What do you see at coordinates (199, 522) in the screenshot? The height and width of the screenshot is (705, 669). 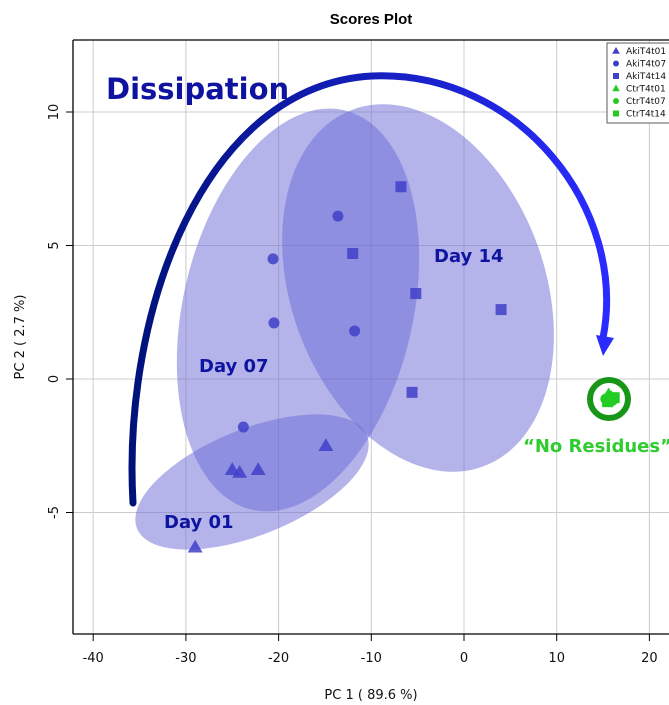 I see `day01-annotation: Day 01` at bounding box center [199, 522].